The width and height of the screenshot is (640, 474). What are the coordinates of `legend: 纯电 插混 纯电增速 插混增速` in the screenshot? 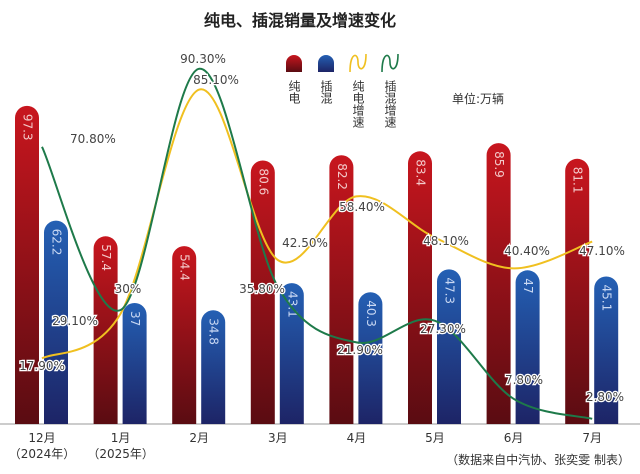 It's located at (342, 90).